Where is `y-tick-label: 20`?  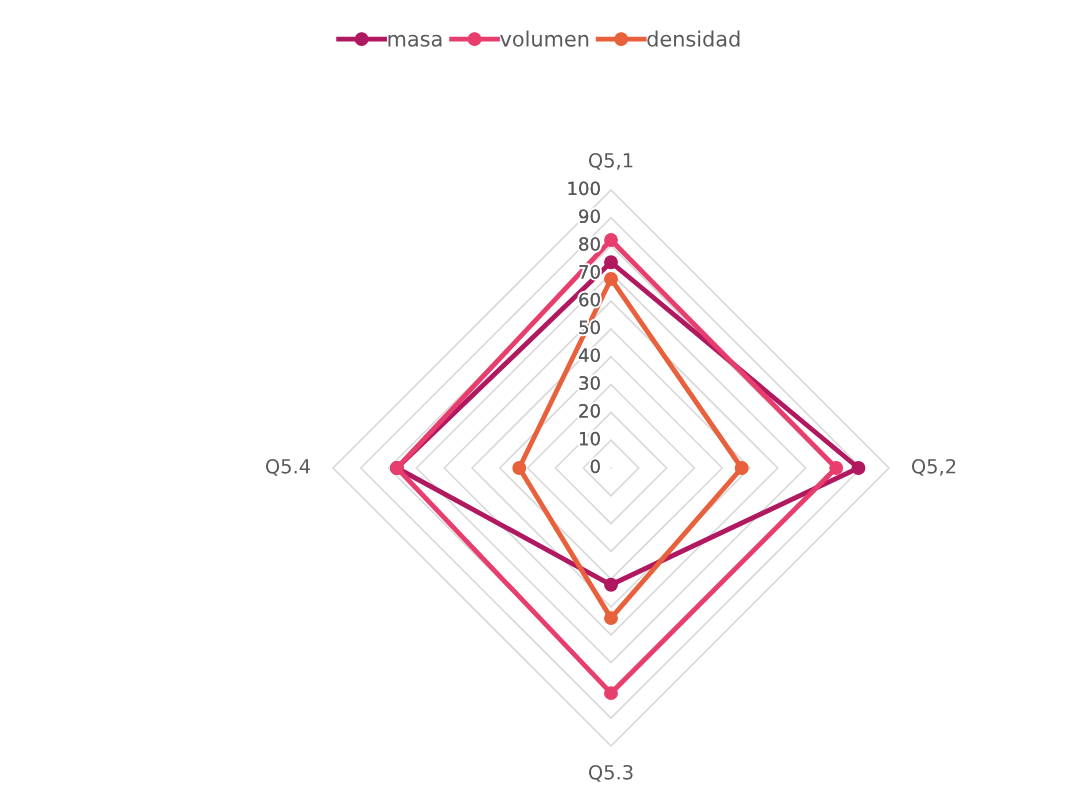 y-tick-label: 20 is located at coordinates (589, 410).